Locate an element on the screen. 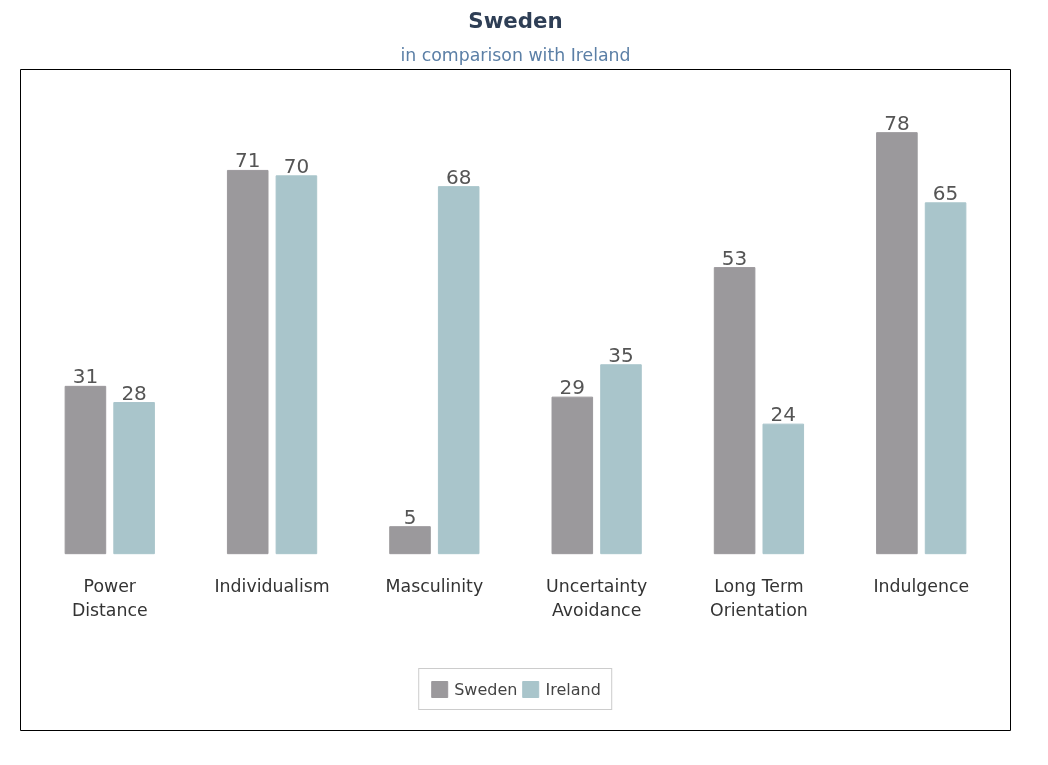 This screenshot has width=1048, height=765. x-tick-label: Power Distance is located at coordinates (109, 597).